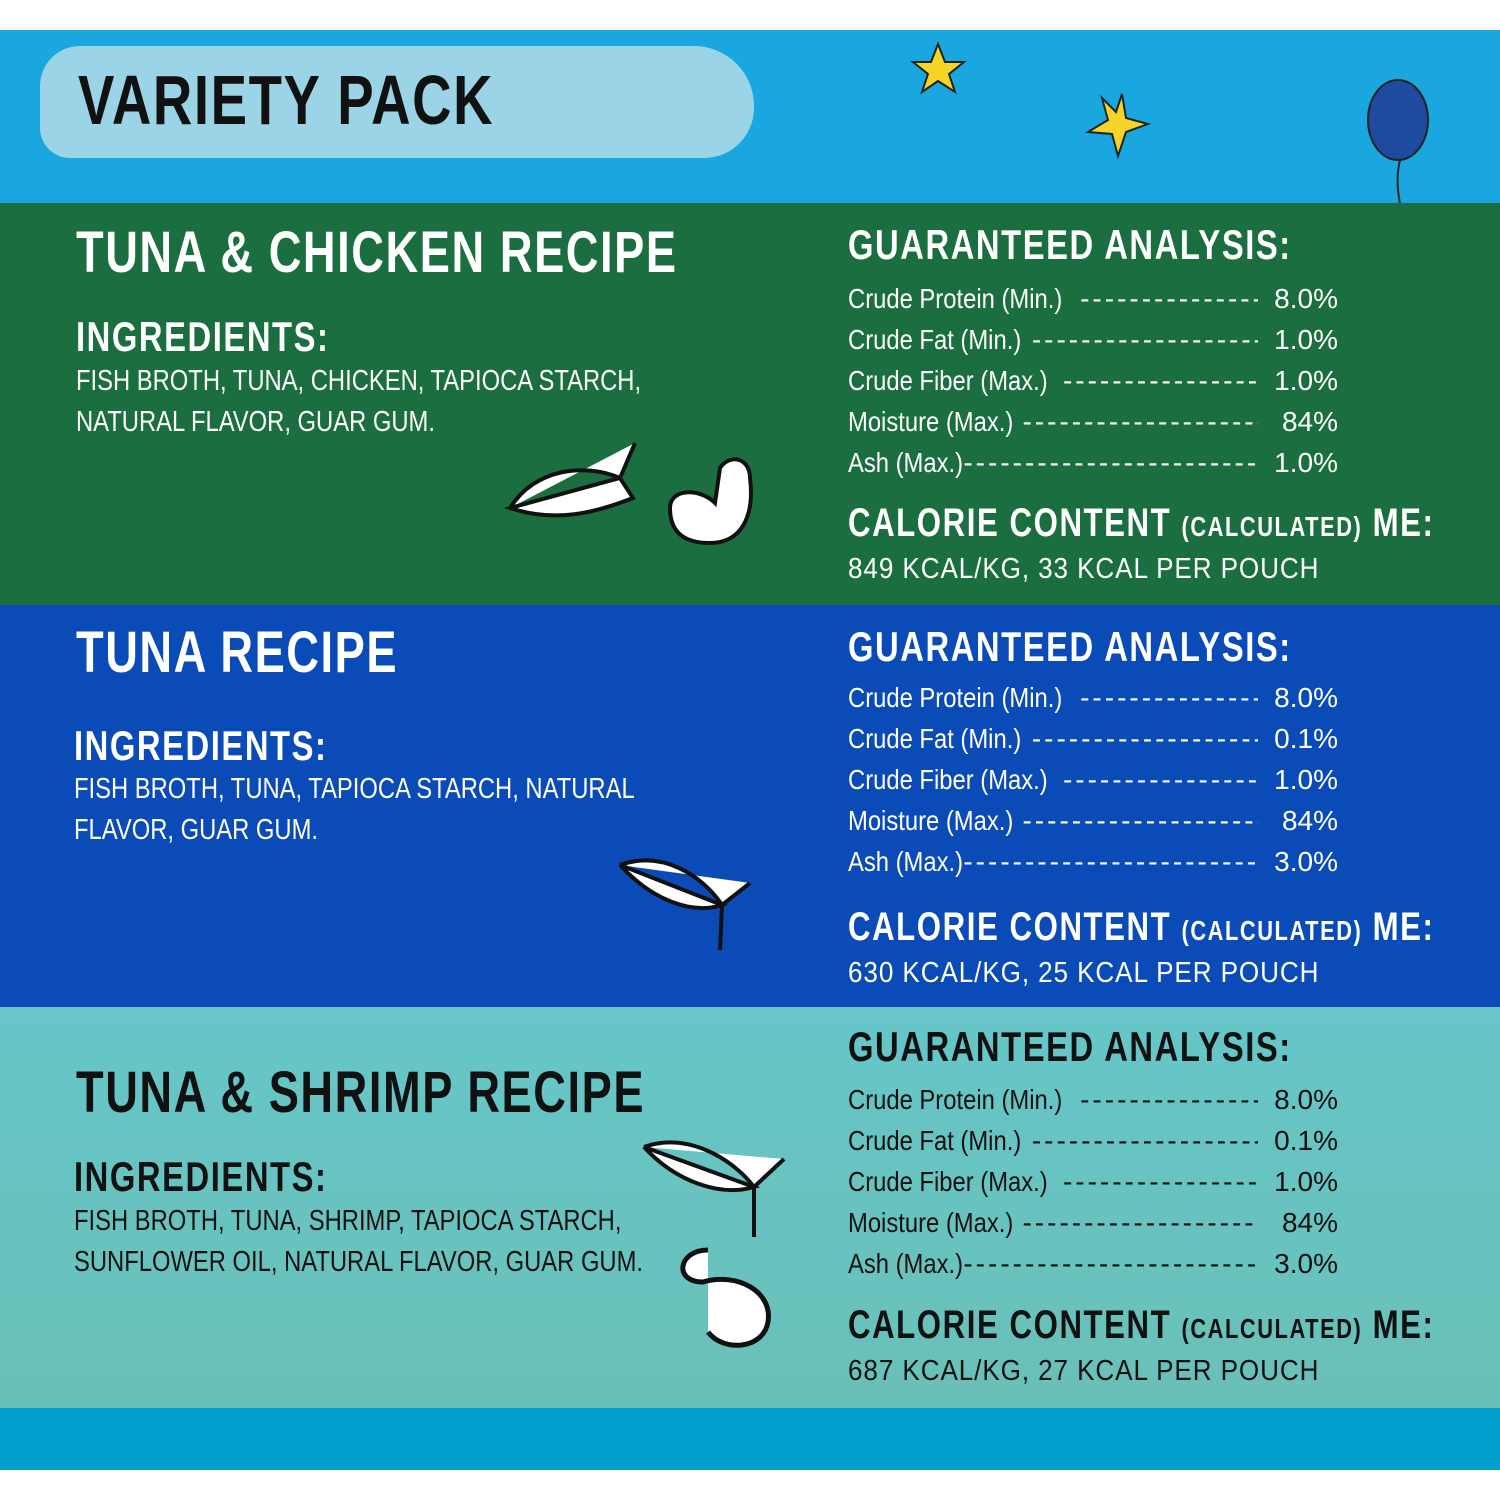 The image size is (1500, 1500). What do you see at coordinates (710, 501) in the screenshot?
I see `chicken-icon` at bounding box center [710, 501].